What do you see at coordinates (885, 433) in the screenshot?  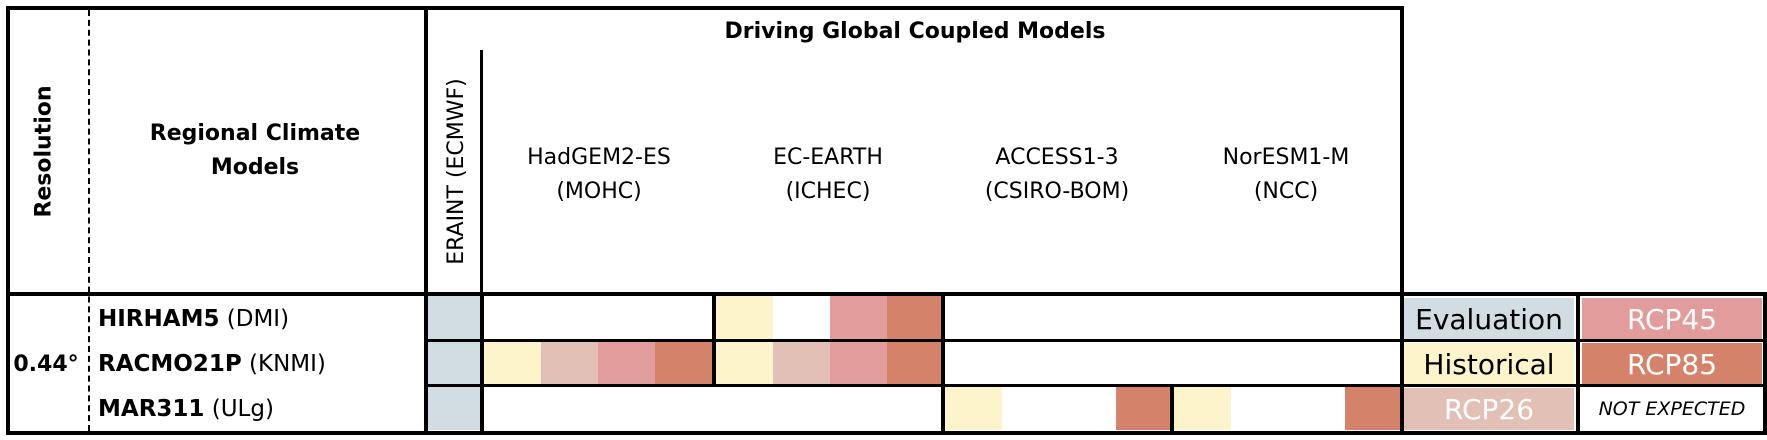 I see `table-border-bottom` at bounding box center [885, 433].